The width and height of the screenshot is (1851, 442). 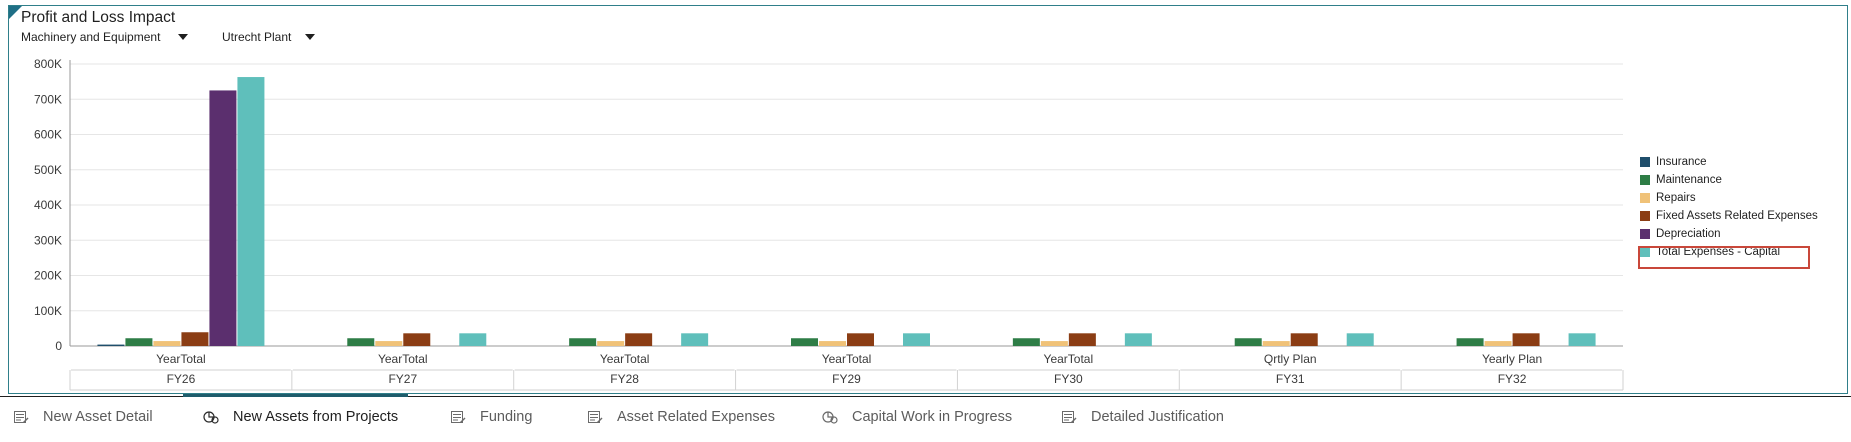 I want to click on tab-detailed-justification: Detailed Justification, so click(x=1142, y=417).